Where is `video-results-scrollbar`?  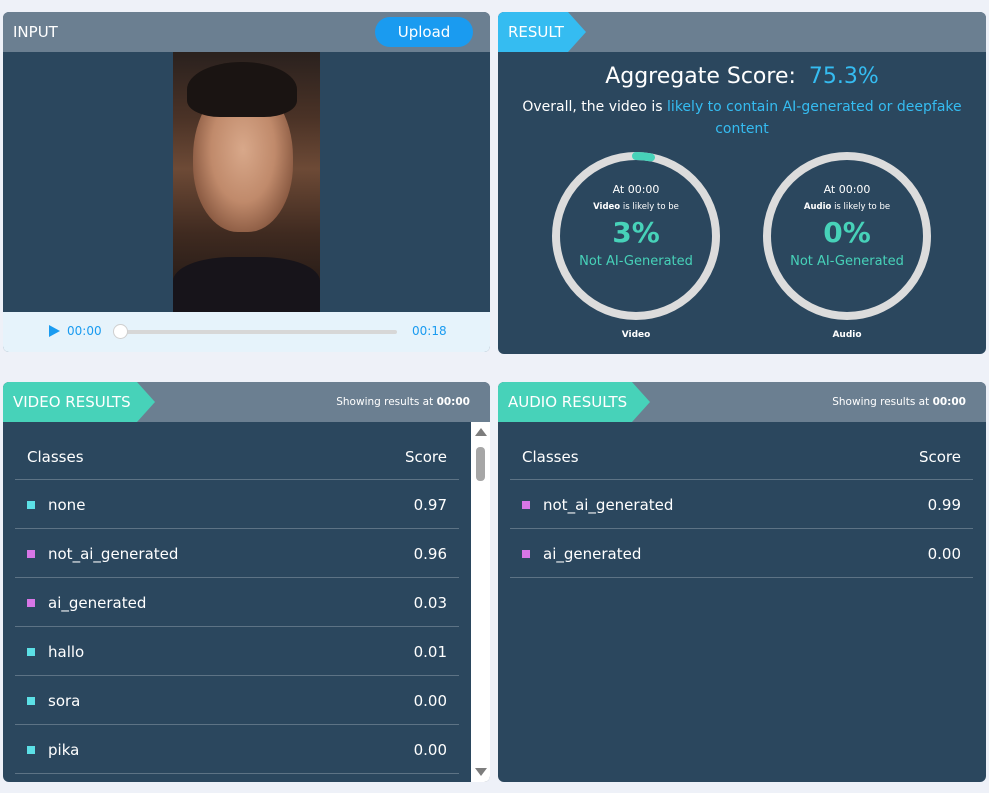
video-results-scrollbar is located at coordinates (480, 602).